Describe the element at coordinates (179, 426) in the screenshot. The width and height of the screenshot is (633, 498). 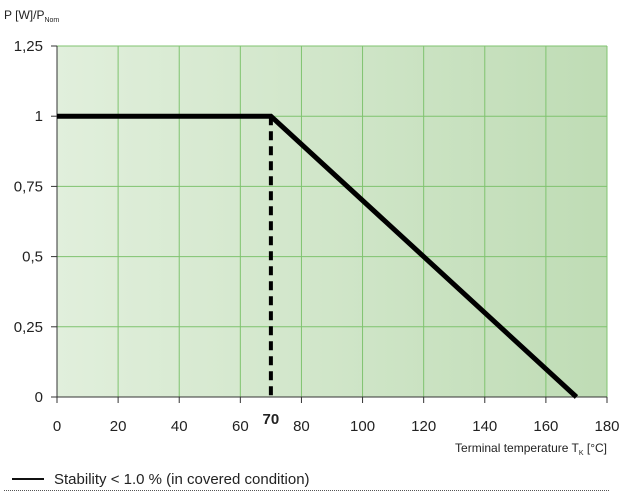
I see `x-tick-label: 40` at that location.